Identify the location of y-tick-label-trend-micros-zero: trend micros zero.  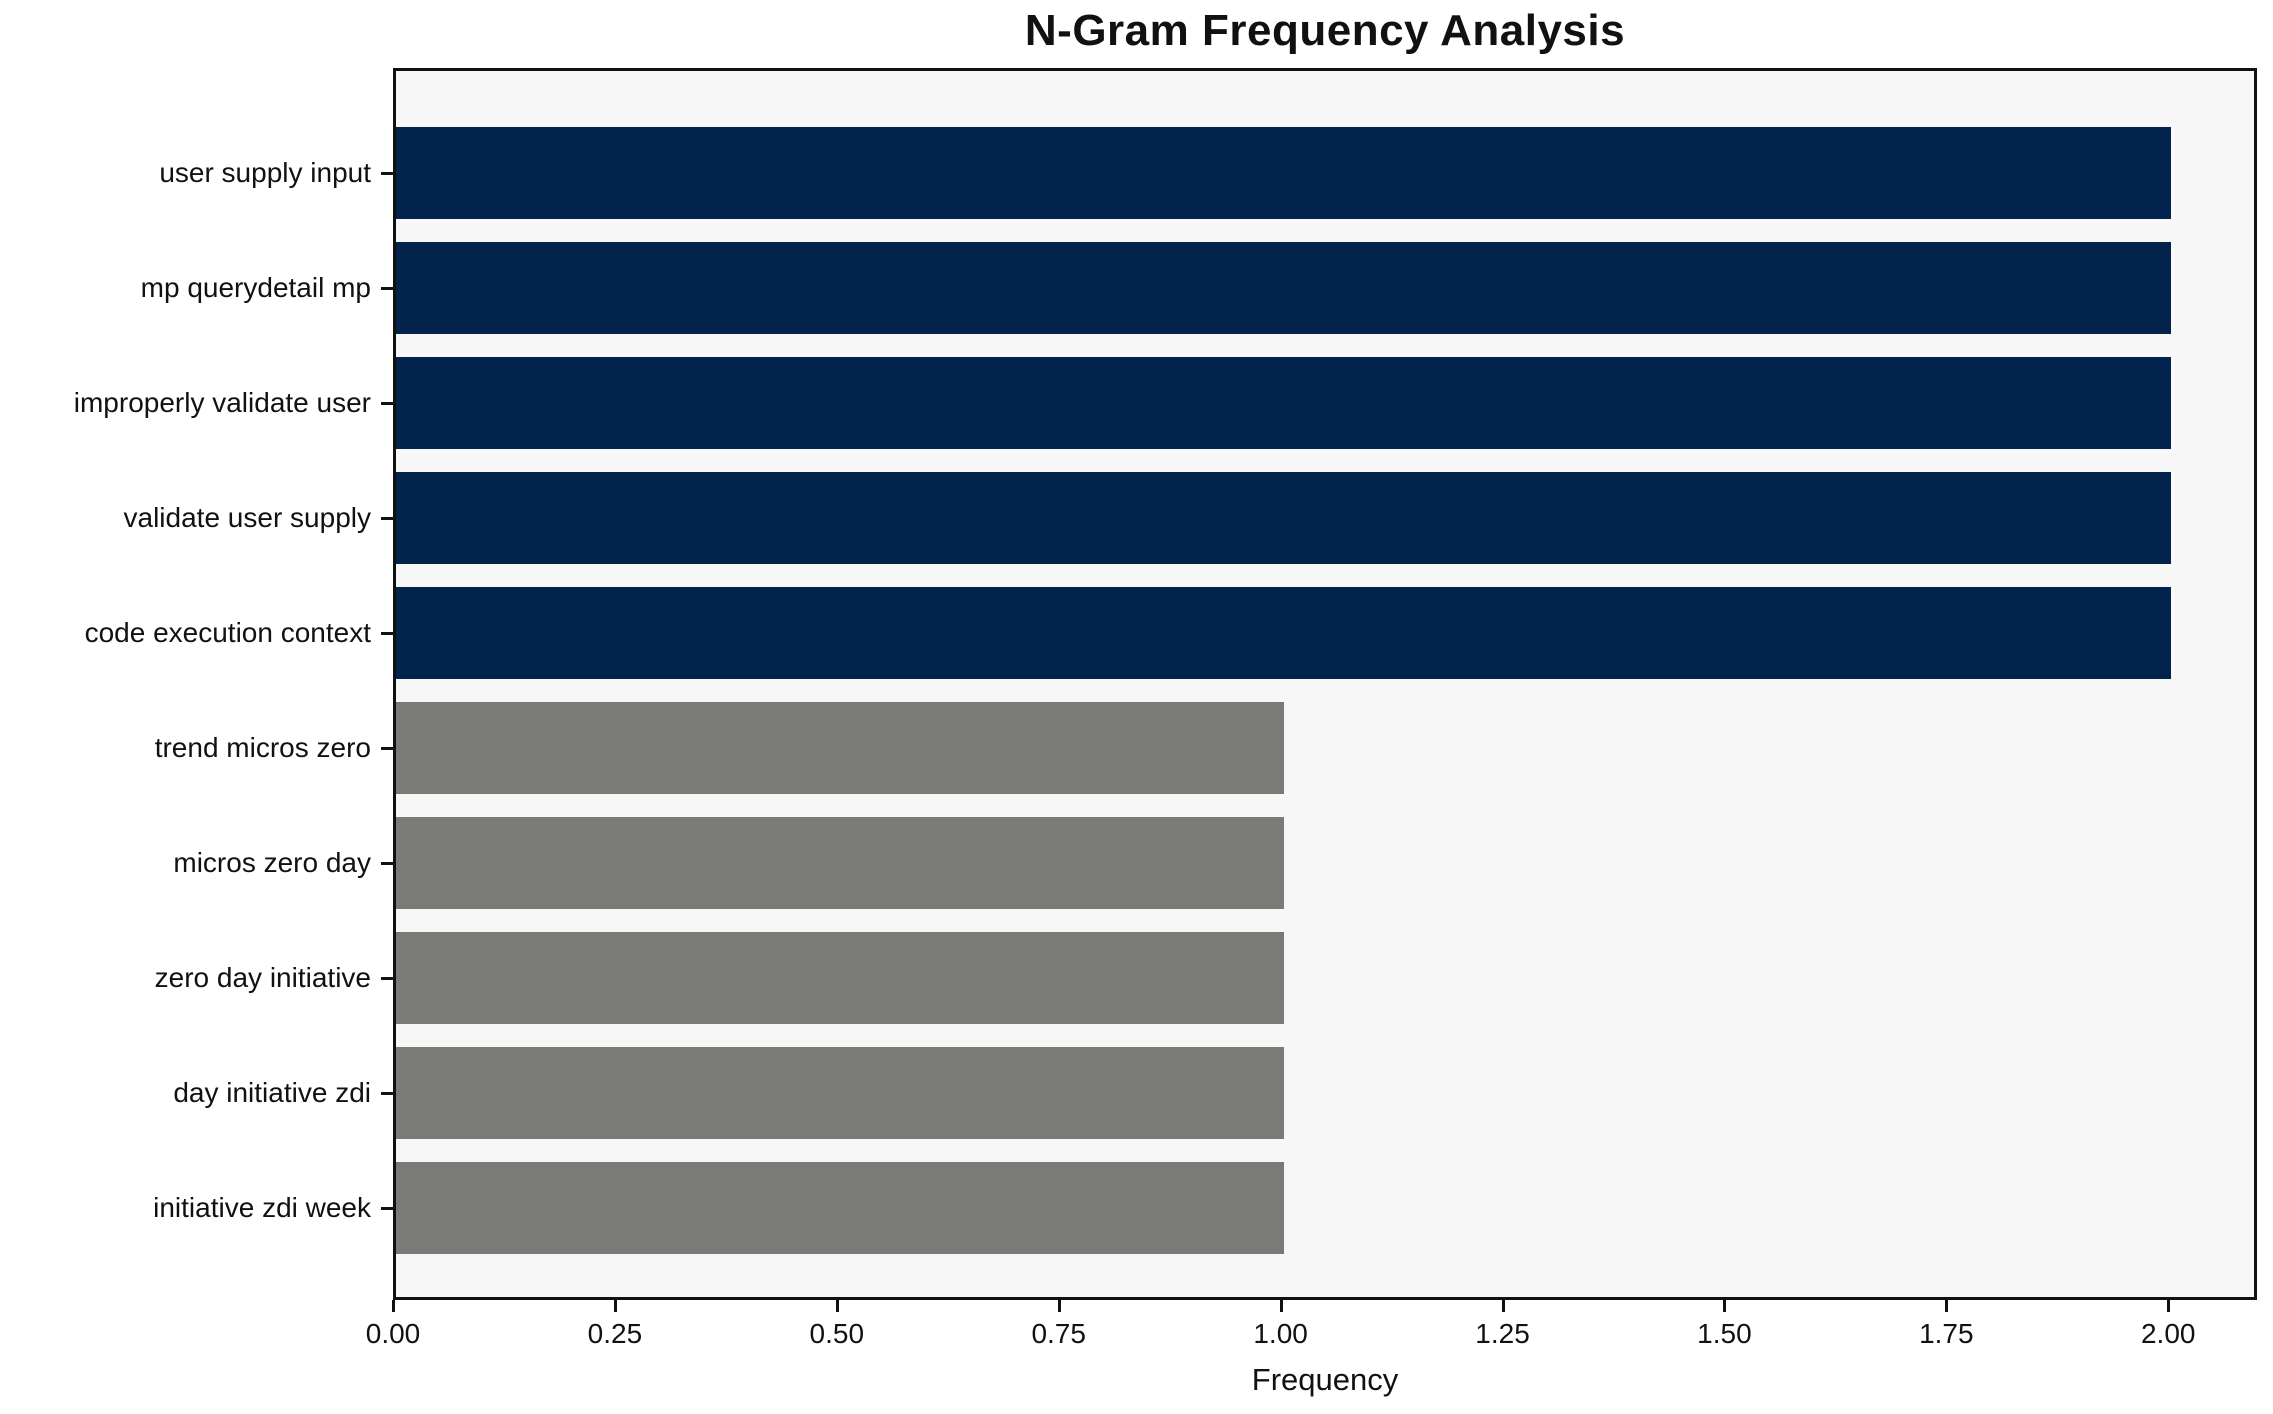
(262, 747).